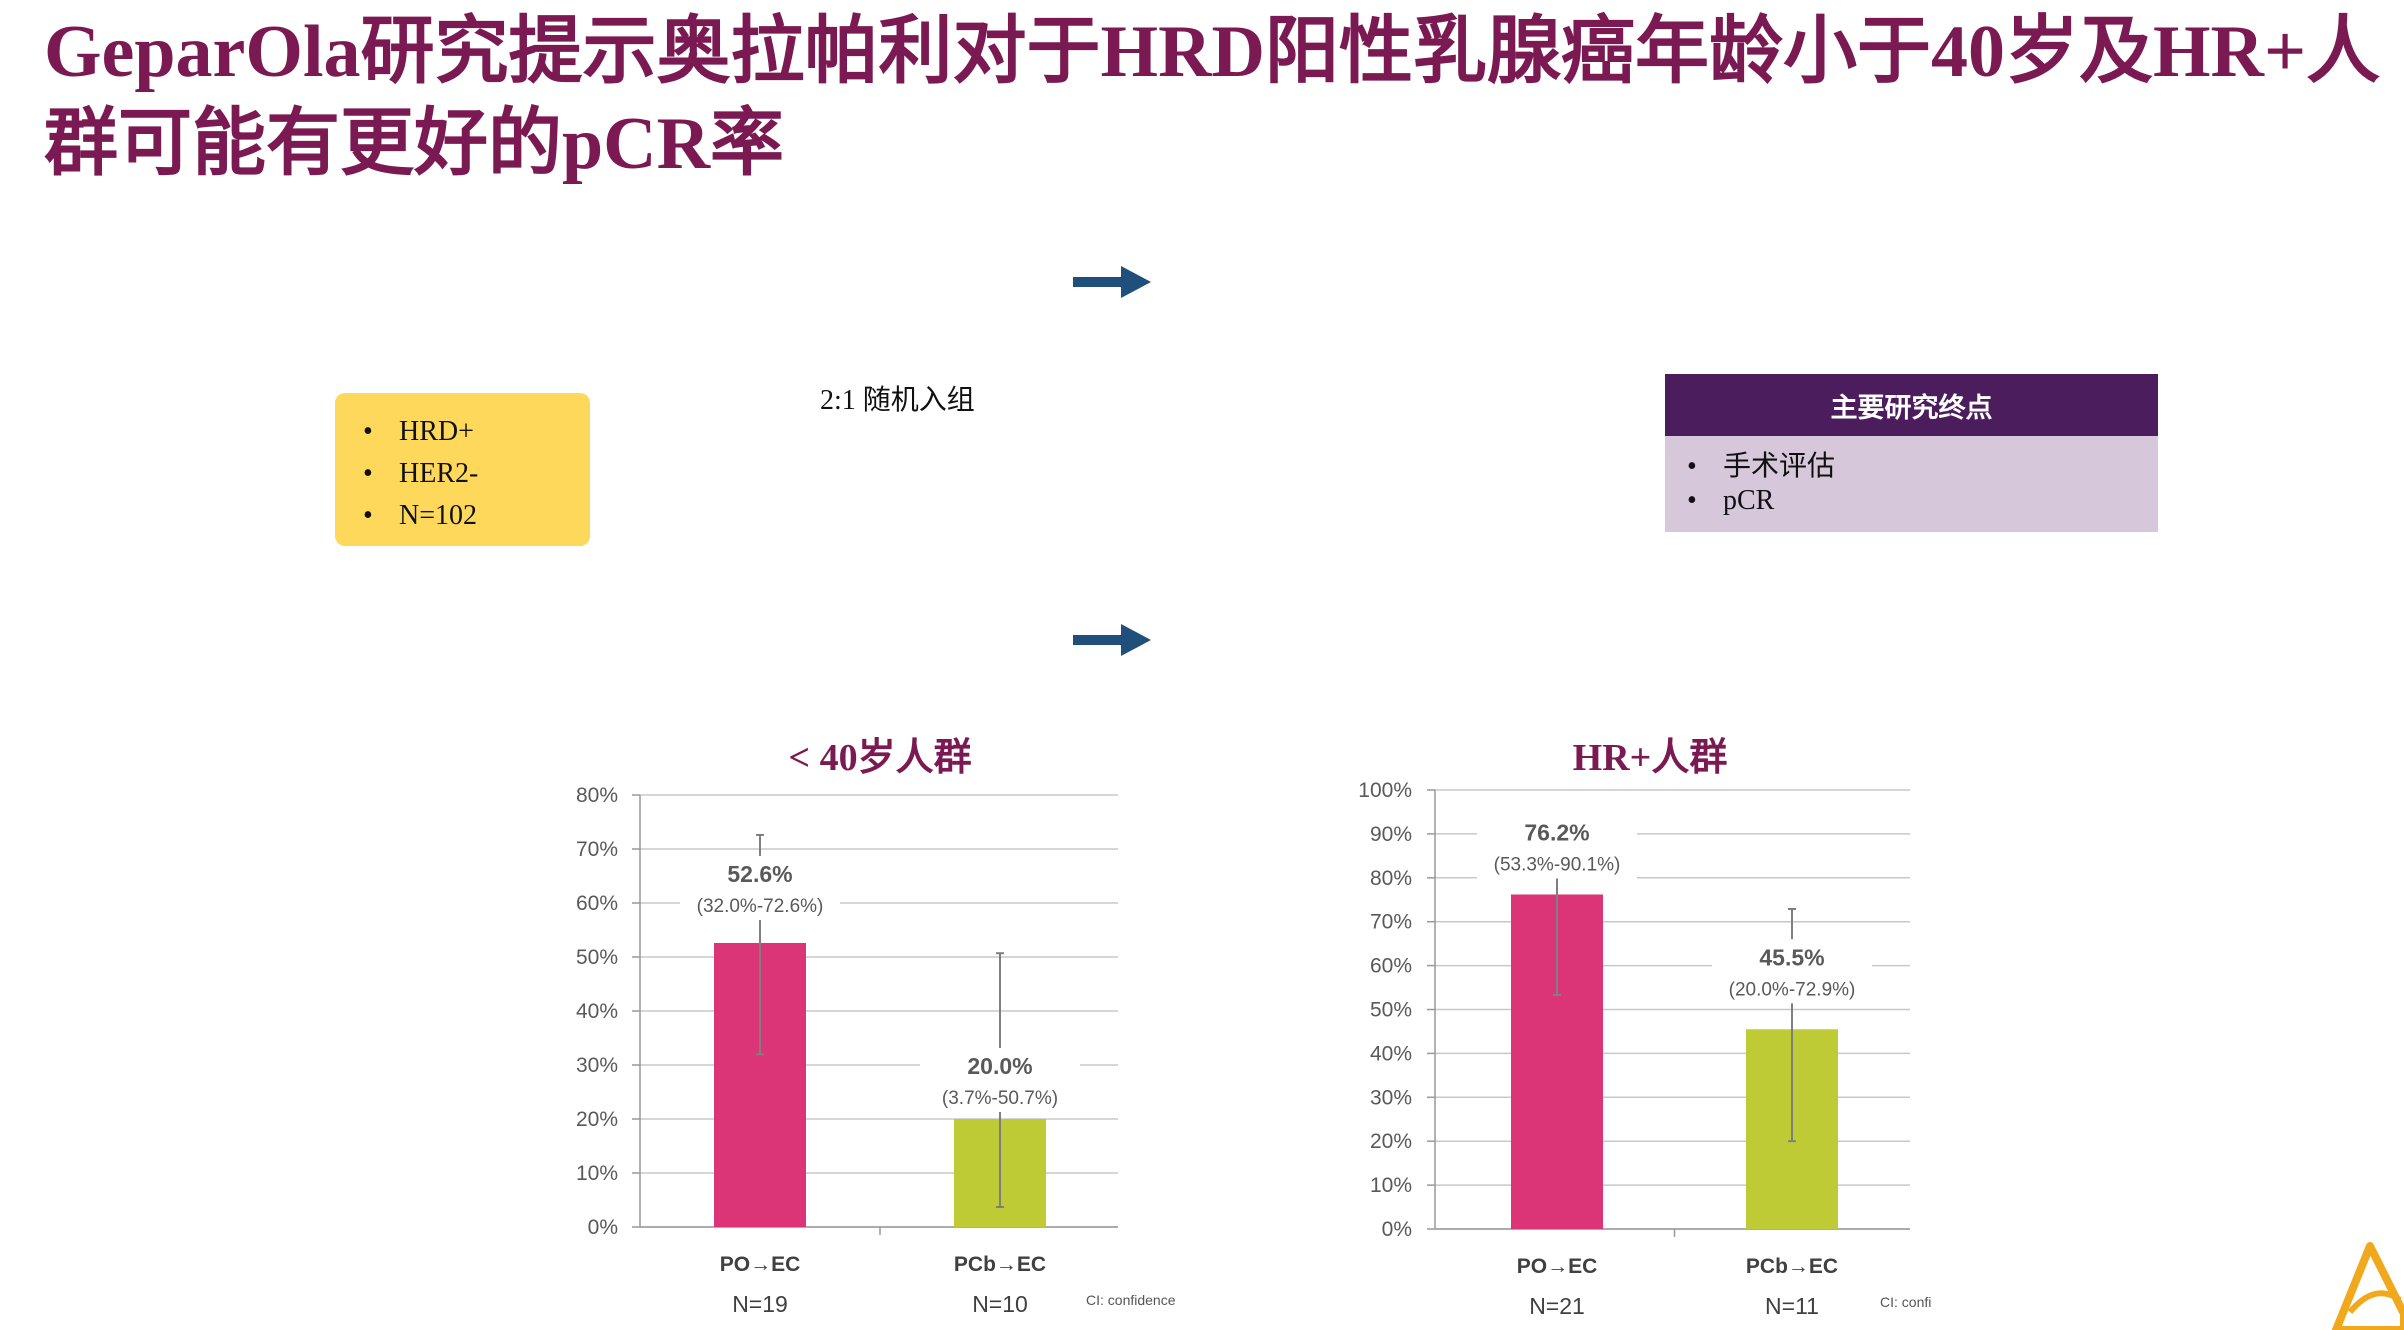 The height and width of the screenshot is (1330, 2404). Describe the element at coordinates (1391, 834) in the screenshot. I see `y-tick-label: 90%` at that location.